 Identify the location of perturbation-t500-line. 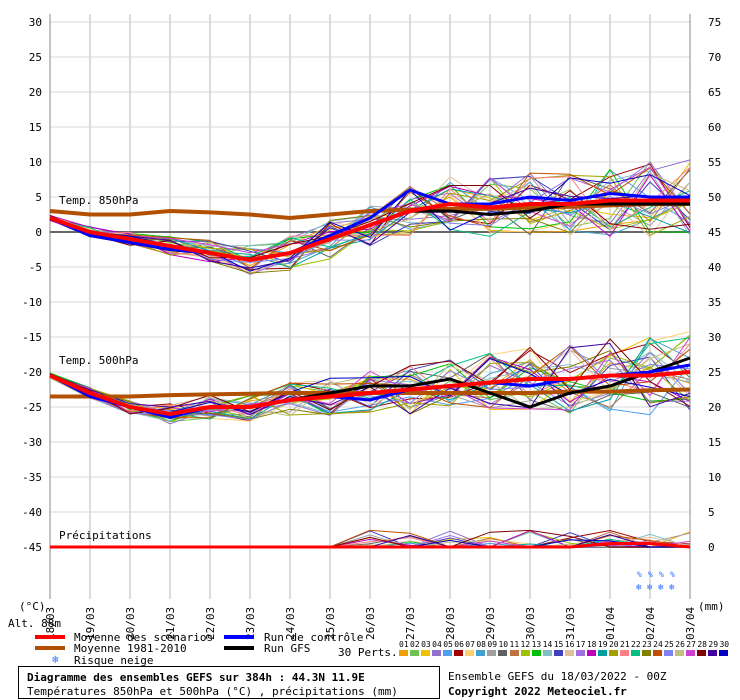
(370, 382).